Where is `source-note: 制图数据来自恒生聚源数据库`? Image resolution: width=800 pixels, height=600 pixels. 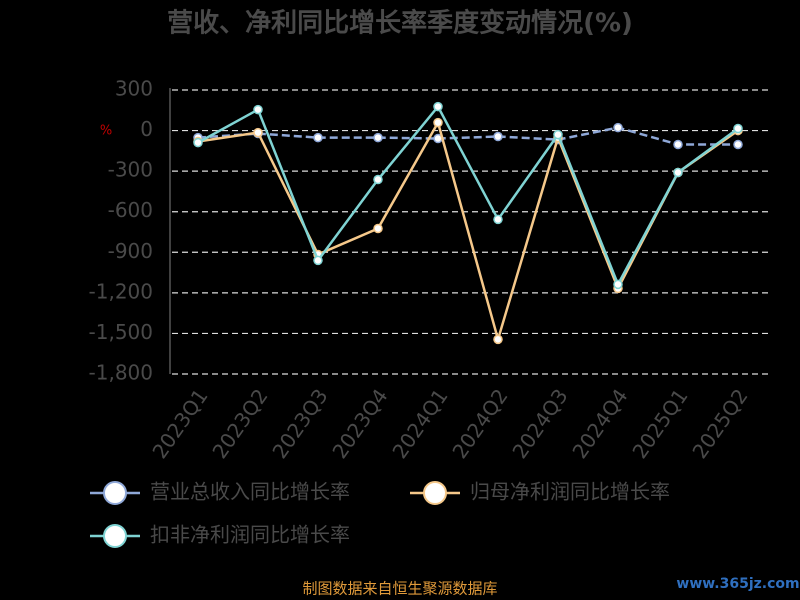 source-note: 制图数据来自恒生聚源数据库 is located at coordinates (399, 589).